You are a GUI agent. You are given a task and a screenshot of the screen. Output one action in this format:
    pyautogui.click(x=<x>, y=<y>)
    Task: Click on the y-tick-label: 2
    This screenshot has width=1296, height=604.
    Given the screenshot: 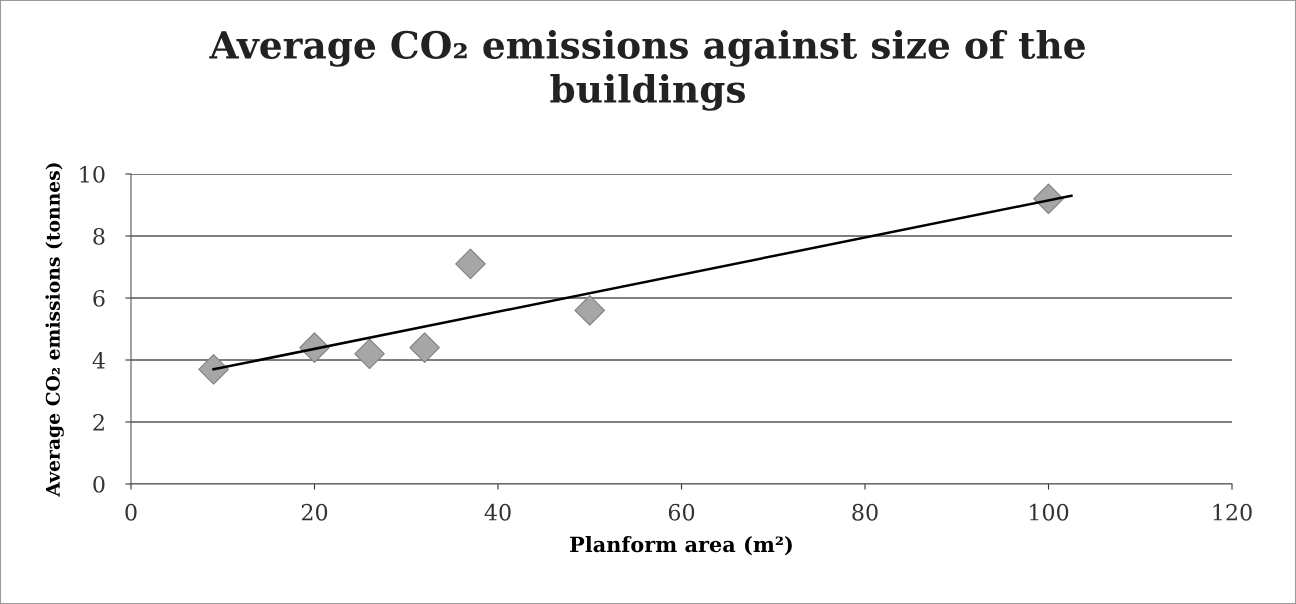 What is the action you would take?
    pyautogui.click(x=98, y=422)
    